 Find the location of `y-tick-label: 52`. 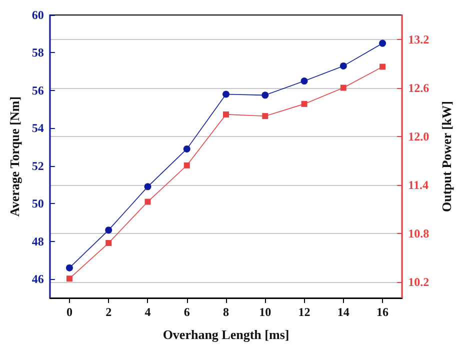

y-tick-label: 52 is located at coordinates (38, 165).